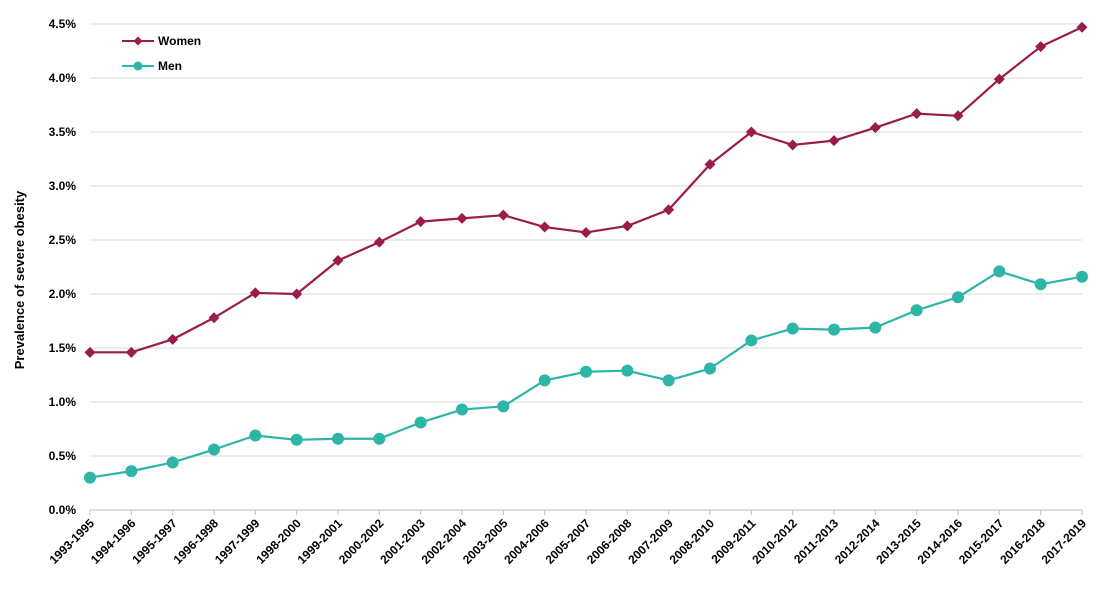 The width and height of the screenshot is (1111, 600). What do you see at coordinates (179, 41) in the screenshot?
I see `legend-label-women: Women` at bounding box center [179, 41].